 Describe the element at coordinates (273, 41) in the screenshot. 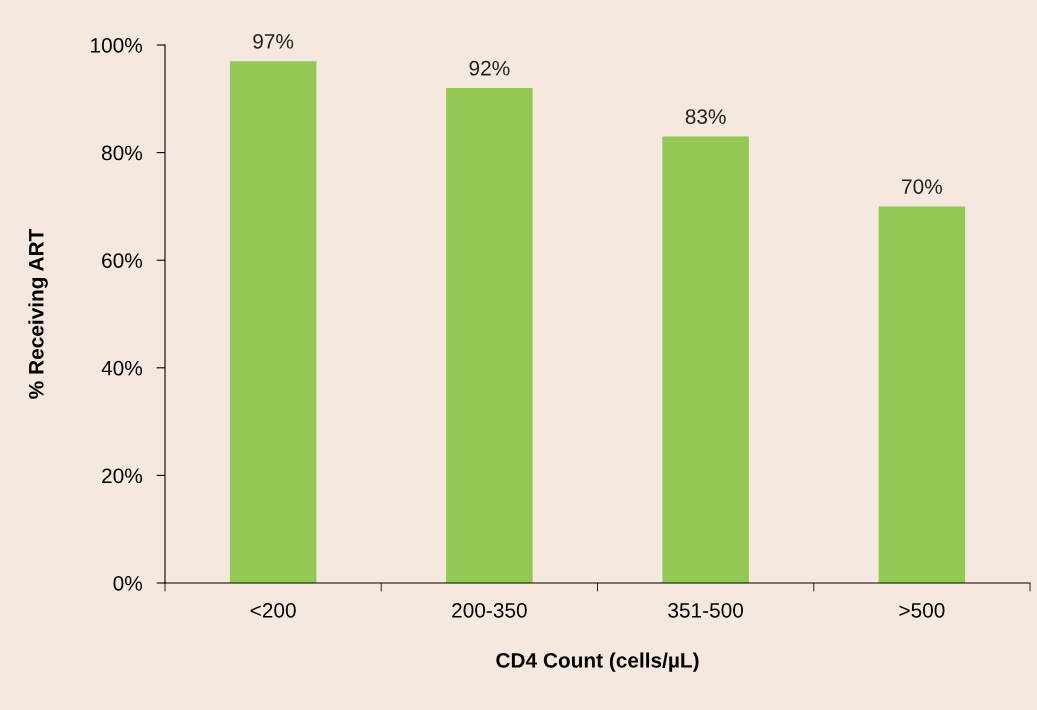

I see `data-label: 97%` at that location.